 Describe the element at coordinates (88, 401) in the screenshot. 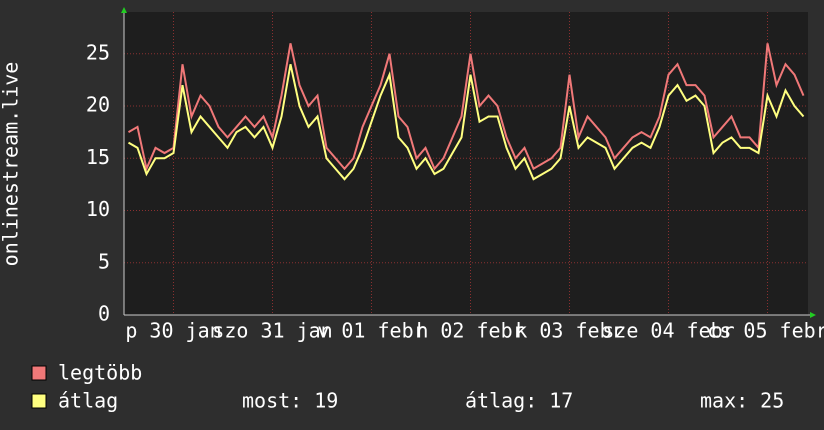

I see `legend-label: átlag` at that location.